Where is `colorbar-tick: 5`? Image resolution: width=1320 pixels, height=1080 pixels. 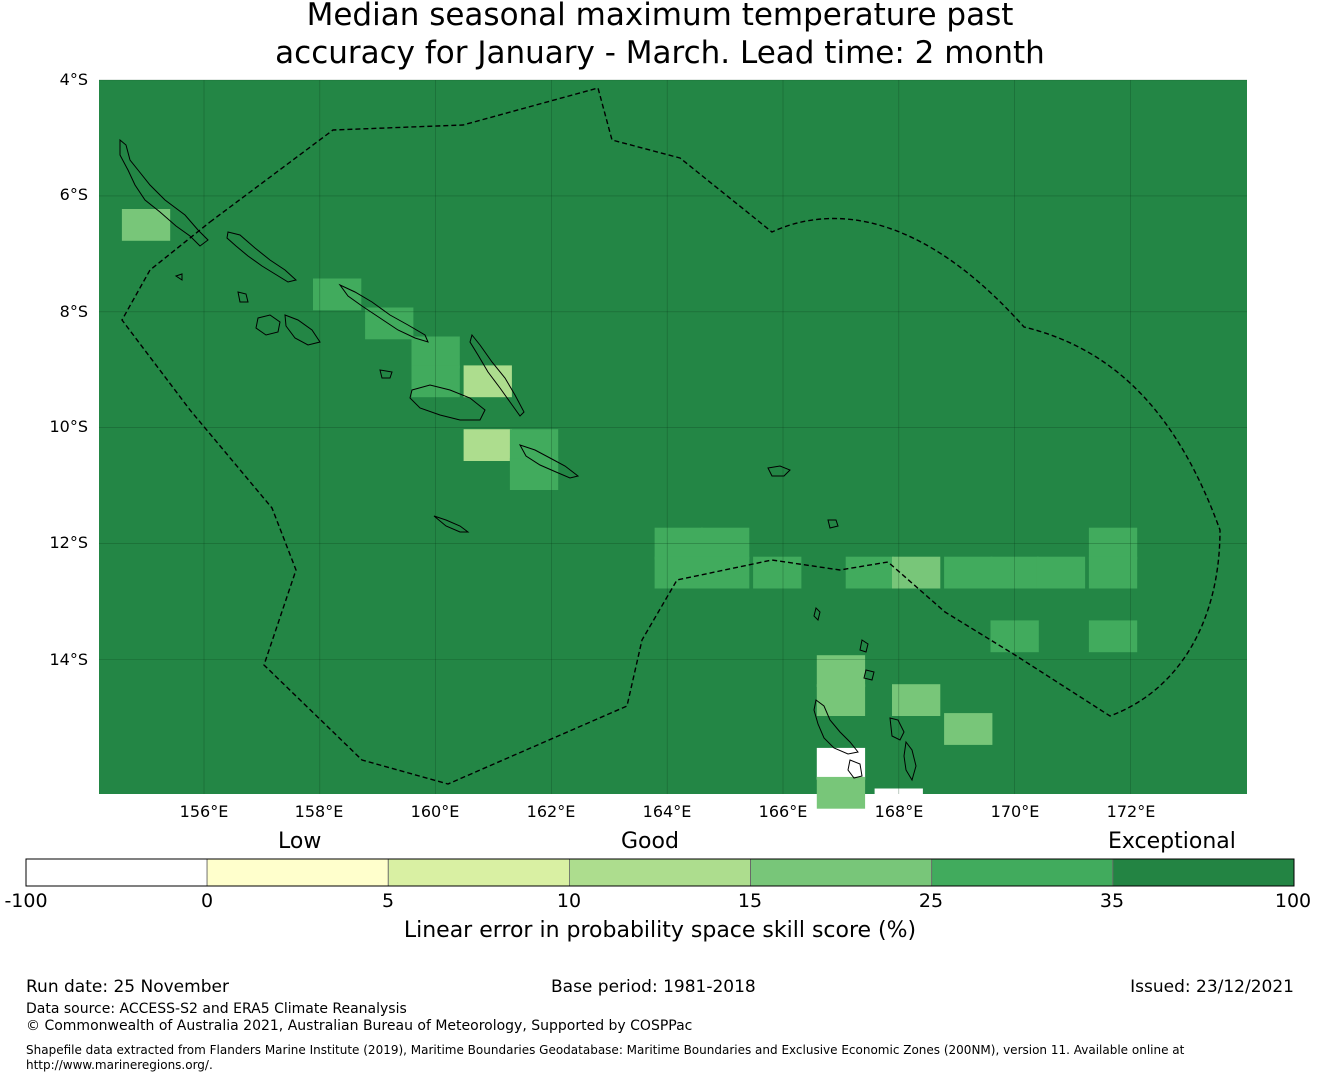
colorbar-tick: 5 is located at coordinates (388, 901).